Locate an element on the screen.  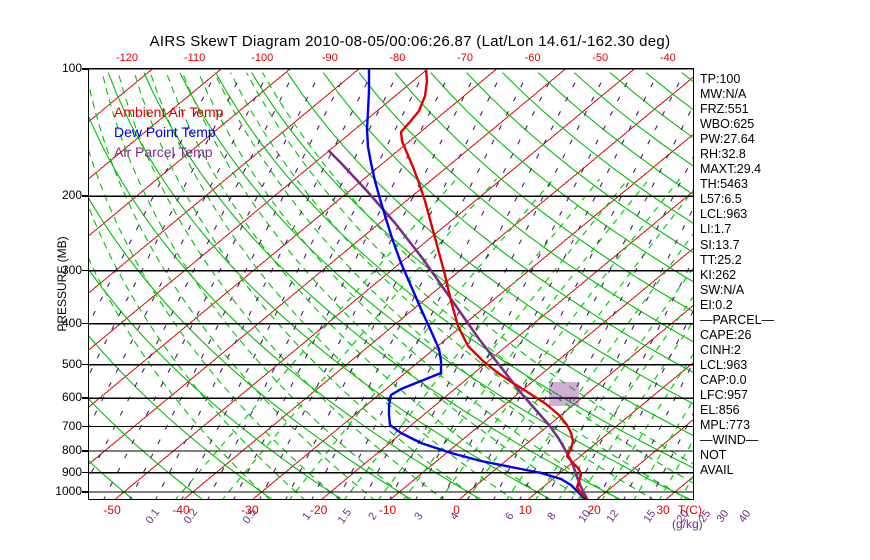
pressure-tick: 400 is located at coordinates (71, 322).